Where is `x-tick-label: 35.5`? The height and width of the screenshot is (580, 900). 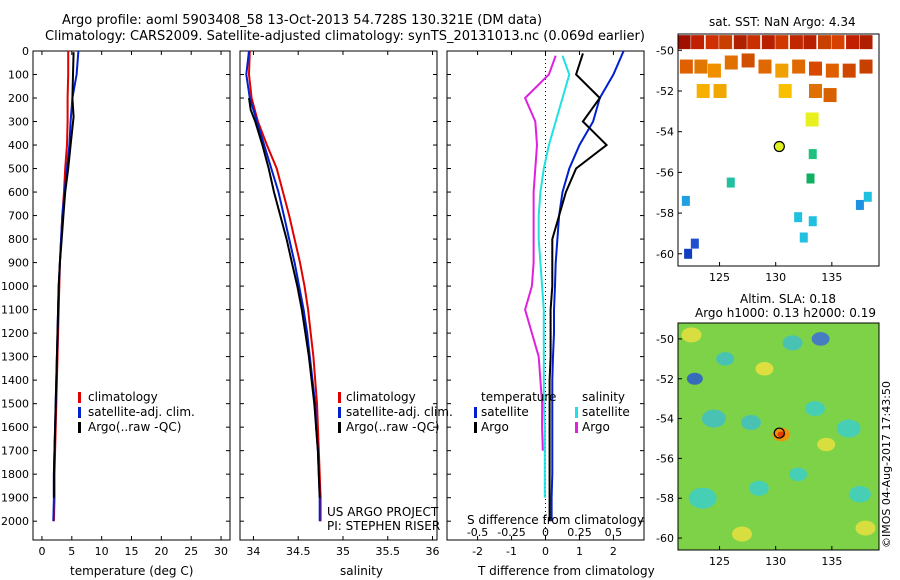
x-tick-label: 35.5 is located at coordinates (388, 551).